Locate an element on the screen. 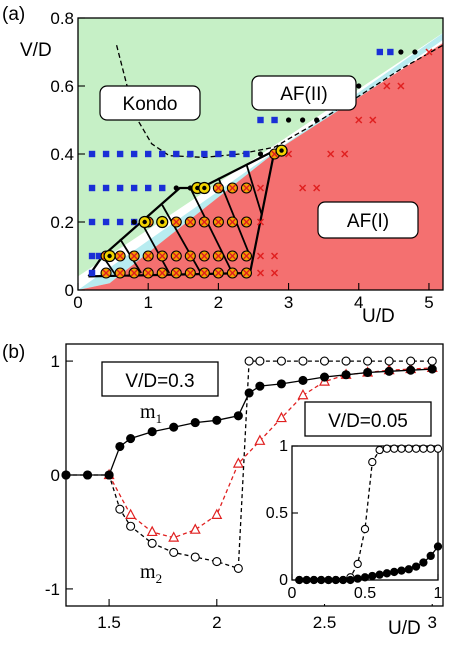 This screenshot has width=451, height=656. panel-label: (a) is located at coordinates (13, 14).